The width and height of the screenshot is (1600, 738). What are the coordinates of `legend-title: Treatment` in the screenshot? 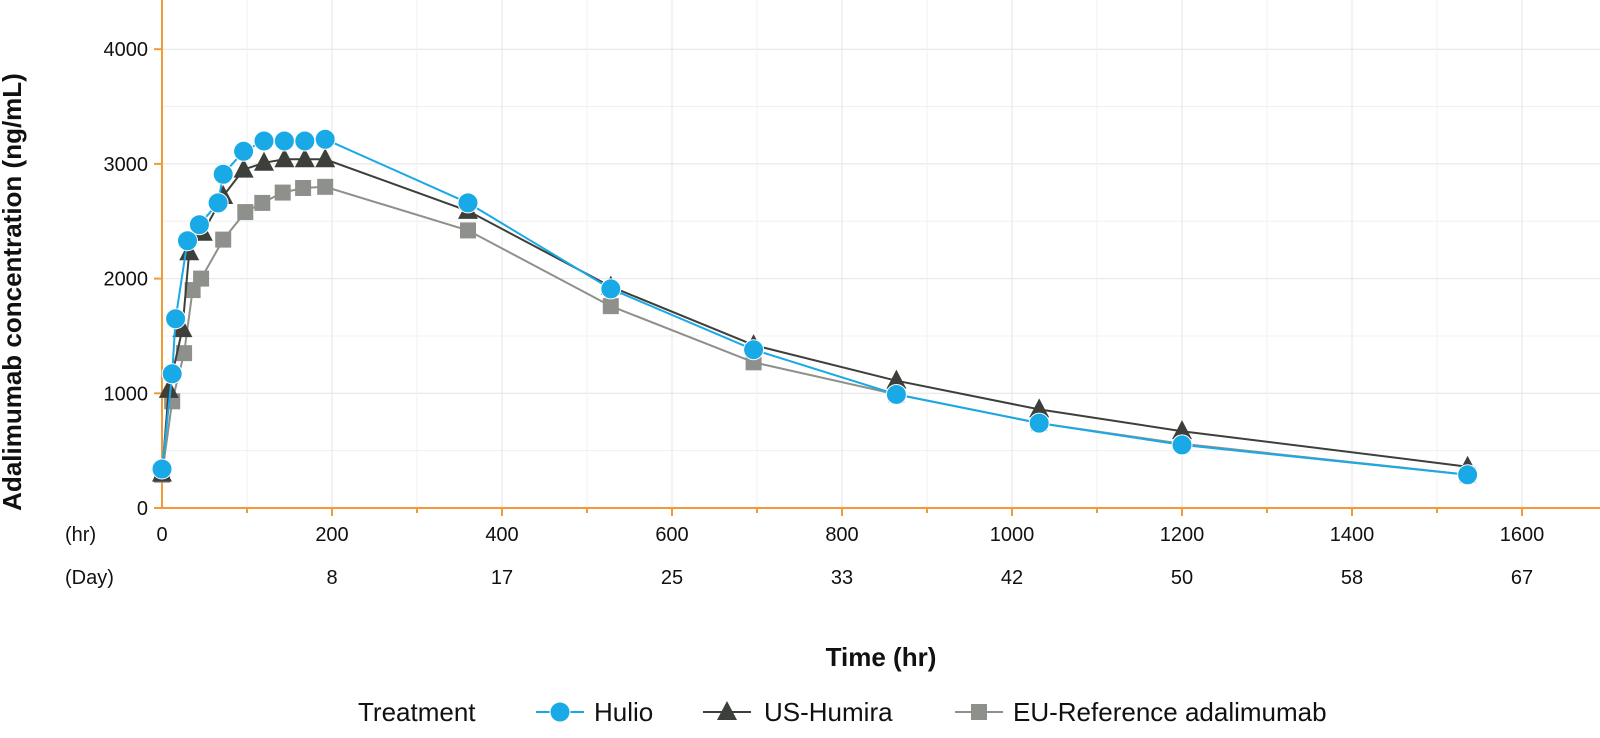 It's located at (417, 712).